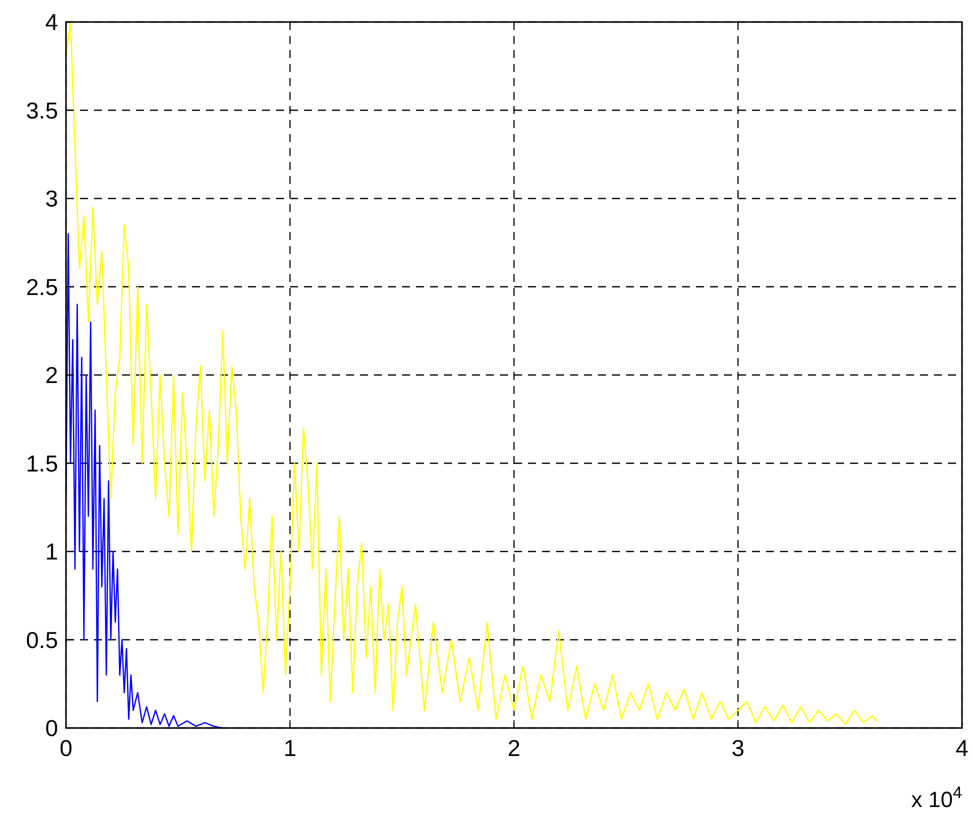 This screenshot has height=823, width=972. What do you see at coordinates (936, 798) in the screenshot?
I see `text: x 10$^{4}$` at bounding box center [936, 798].